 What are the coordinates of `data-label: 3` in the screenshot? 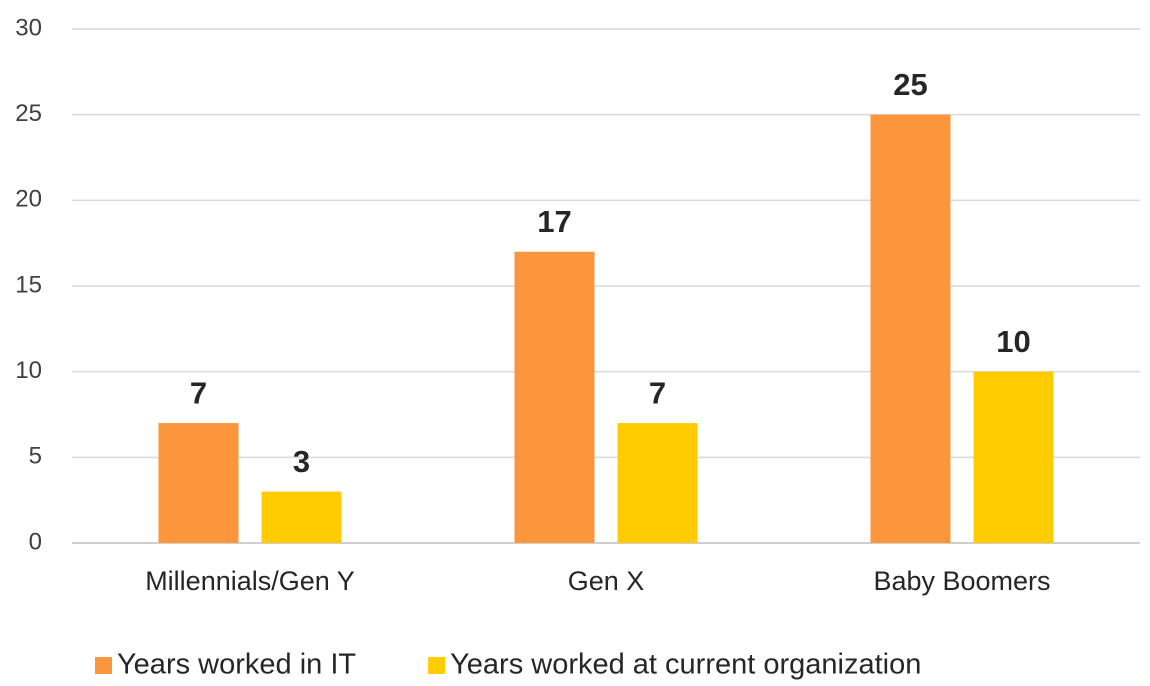 It's located at (301, 461).